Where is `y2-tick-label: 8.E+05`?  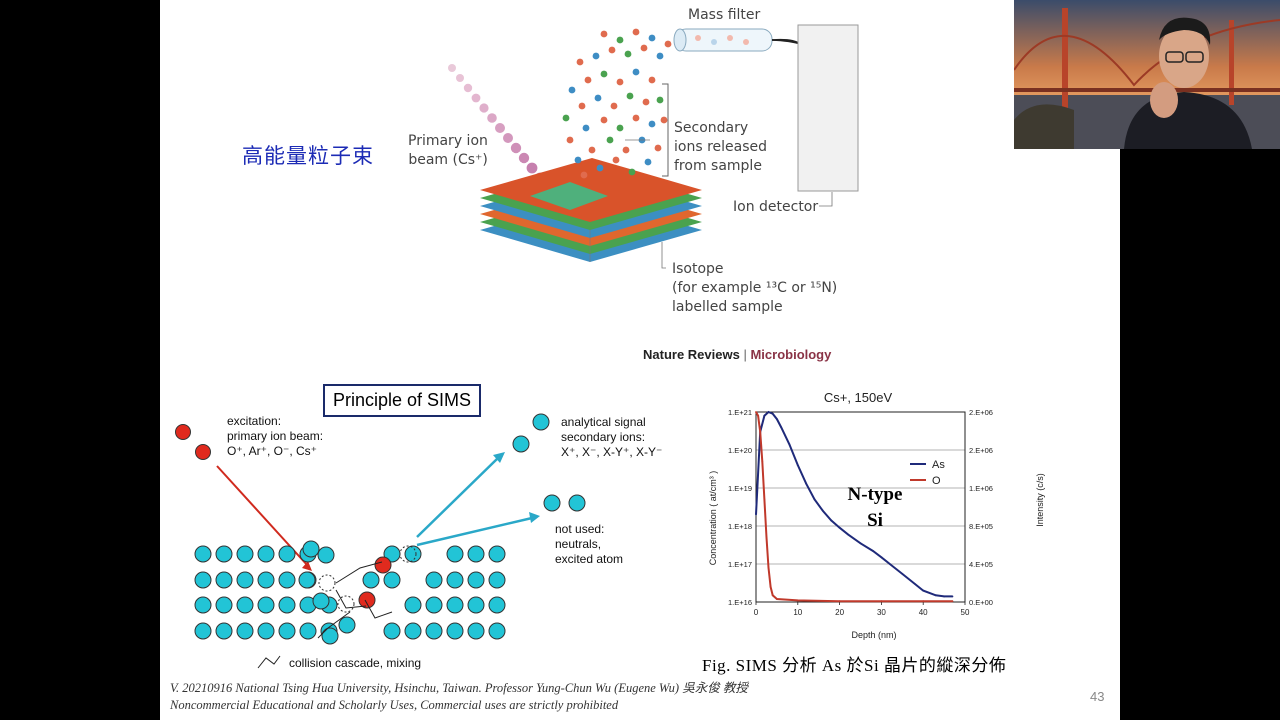 y2-tick-label: 8.E+05 is located at coordinates (981, 526).